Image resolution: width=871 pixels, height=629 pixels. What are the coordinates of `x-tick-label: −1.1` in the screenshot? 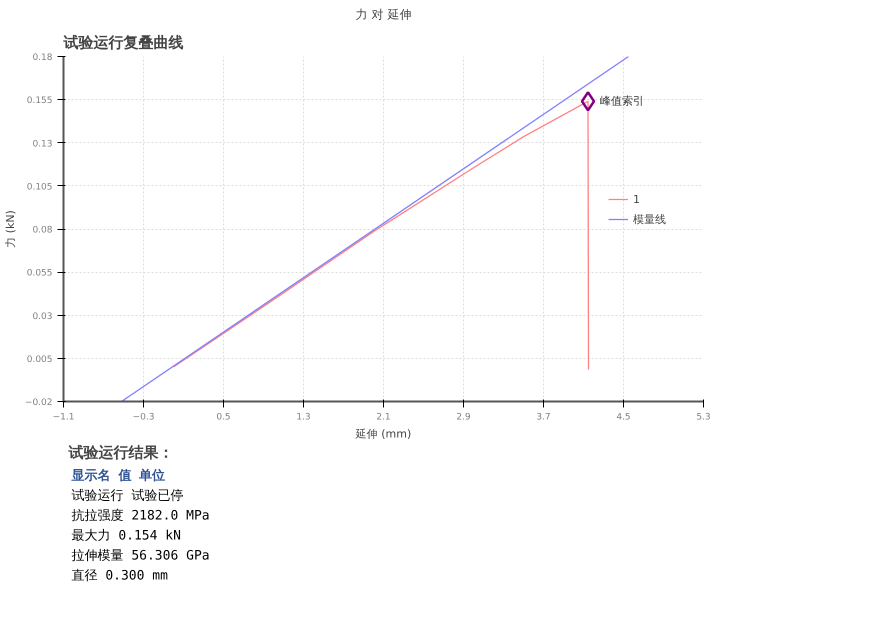 It's located at (63, 417).